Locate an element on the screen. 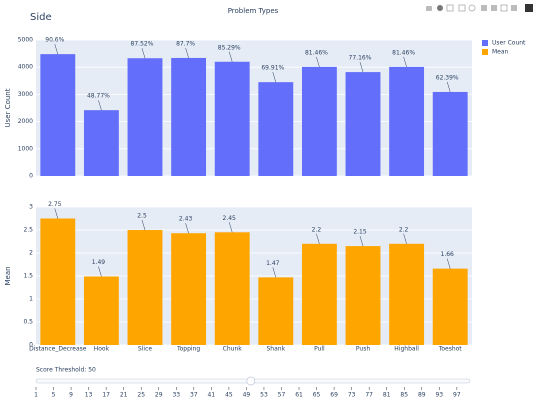 This screenshot has width=540, height=405. slider-tick-label: 57 is located at coordinates (282, 395).